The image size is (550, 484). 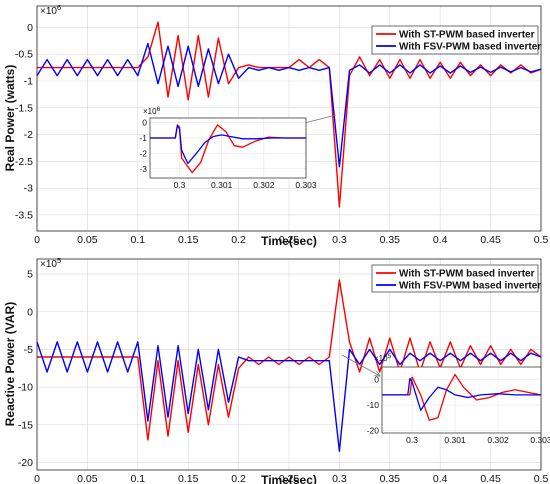 What do you see at coordinates (28, 82) in the screenshot?
I see `y-tick-label: -1` at bounding box center [28, 82].